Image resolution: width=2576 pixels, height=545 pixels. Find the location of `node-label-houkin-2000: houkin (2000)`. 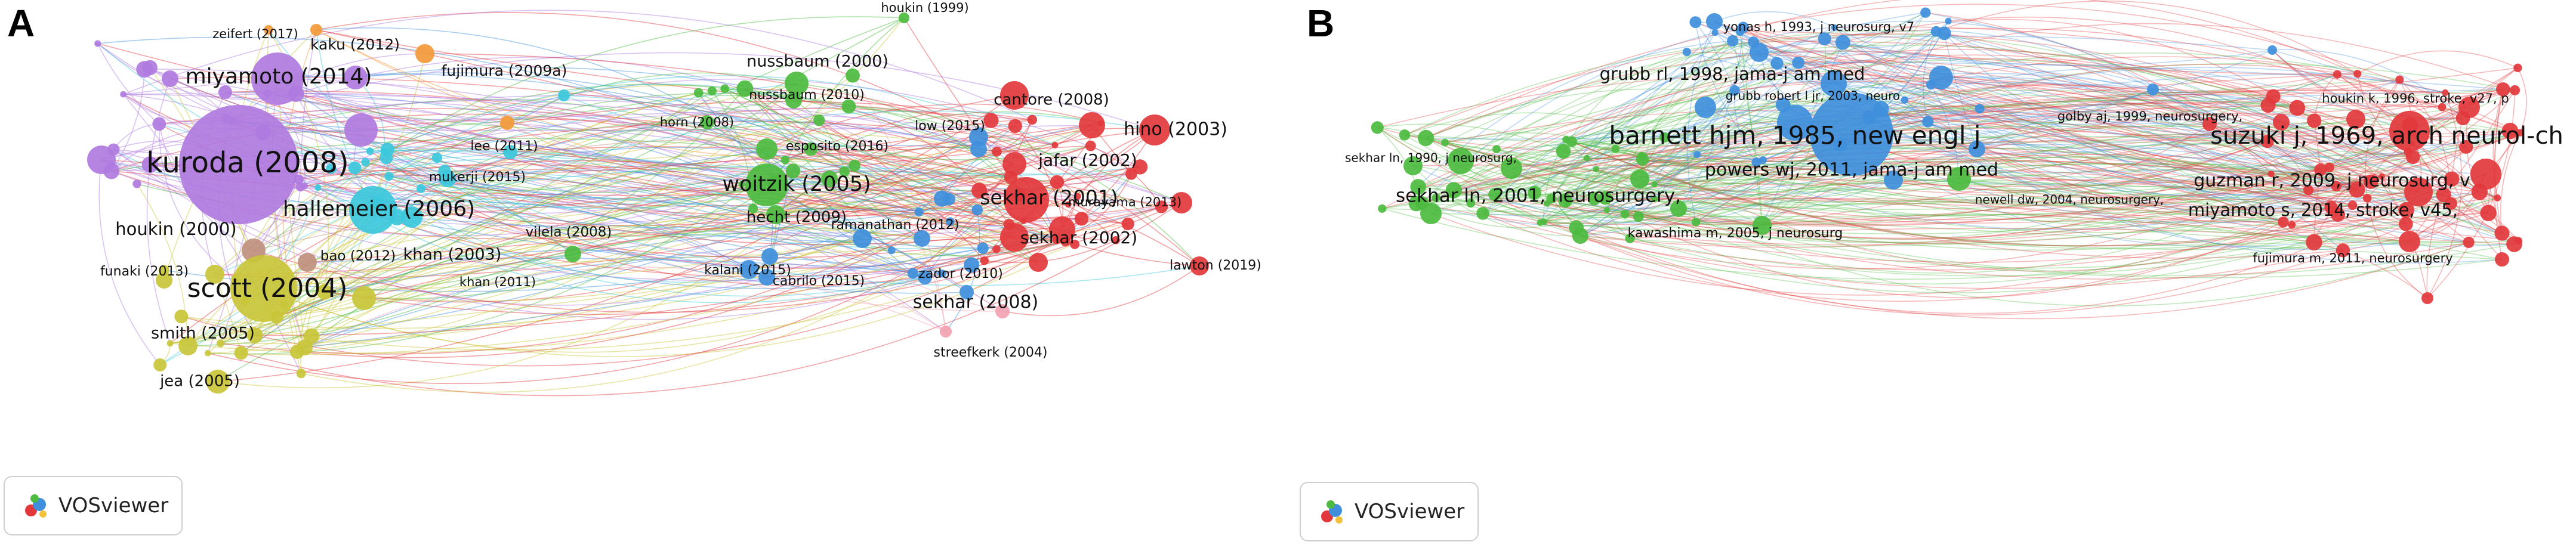

node-label-houkin-2000: houkin (2000) is located at coordinates (175, 229).